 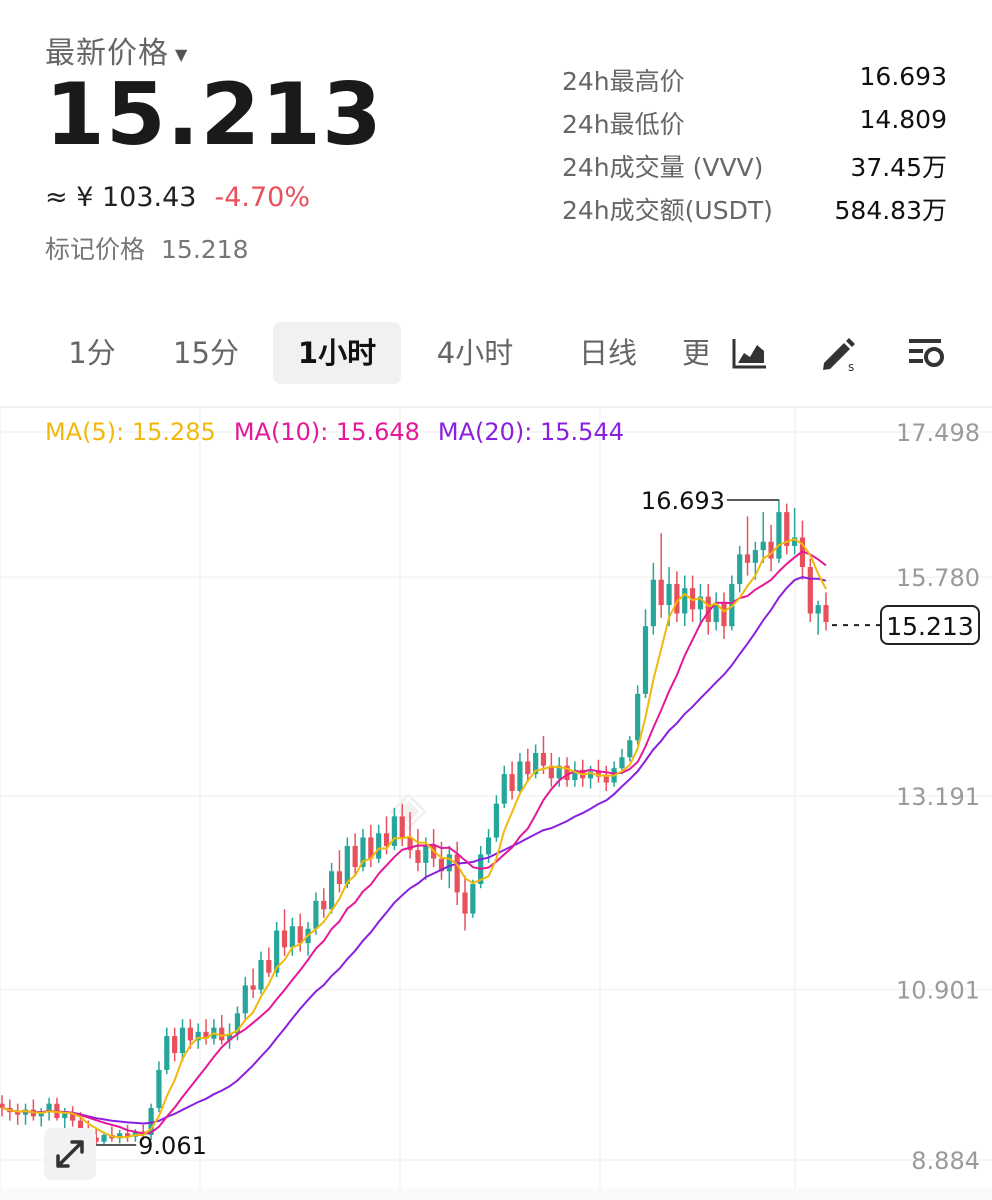 What do you see at coordinates (838, 353) in the screenshot?
I see `draw-icon: s` at bounding box center [838, 353].